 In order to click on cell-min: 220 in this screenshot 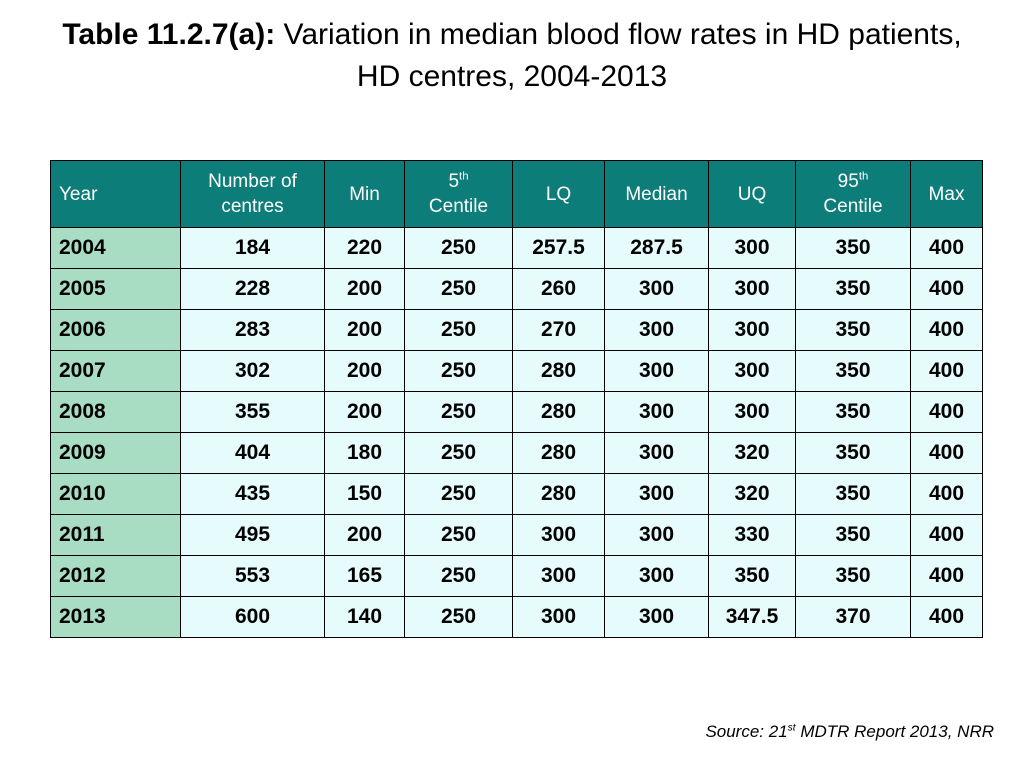, I will do `click(364, 248)`.